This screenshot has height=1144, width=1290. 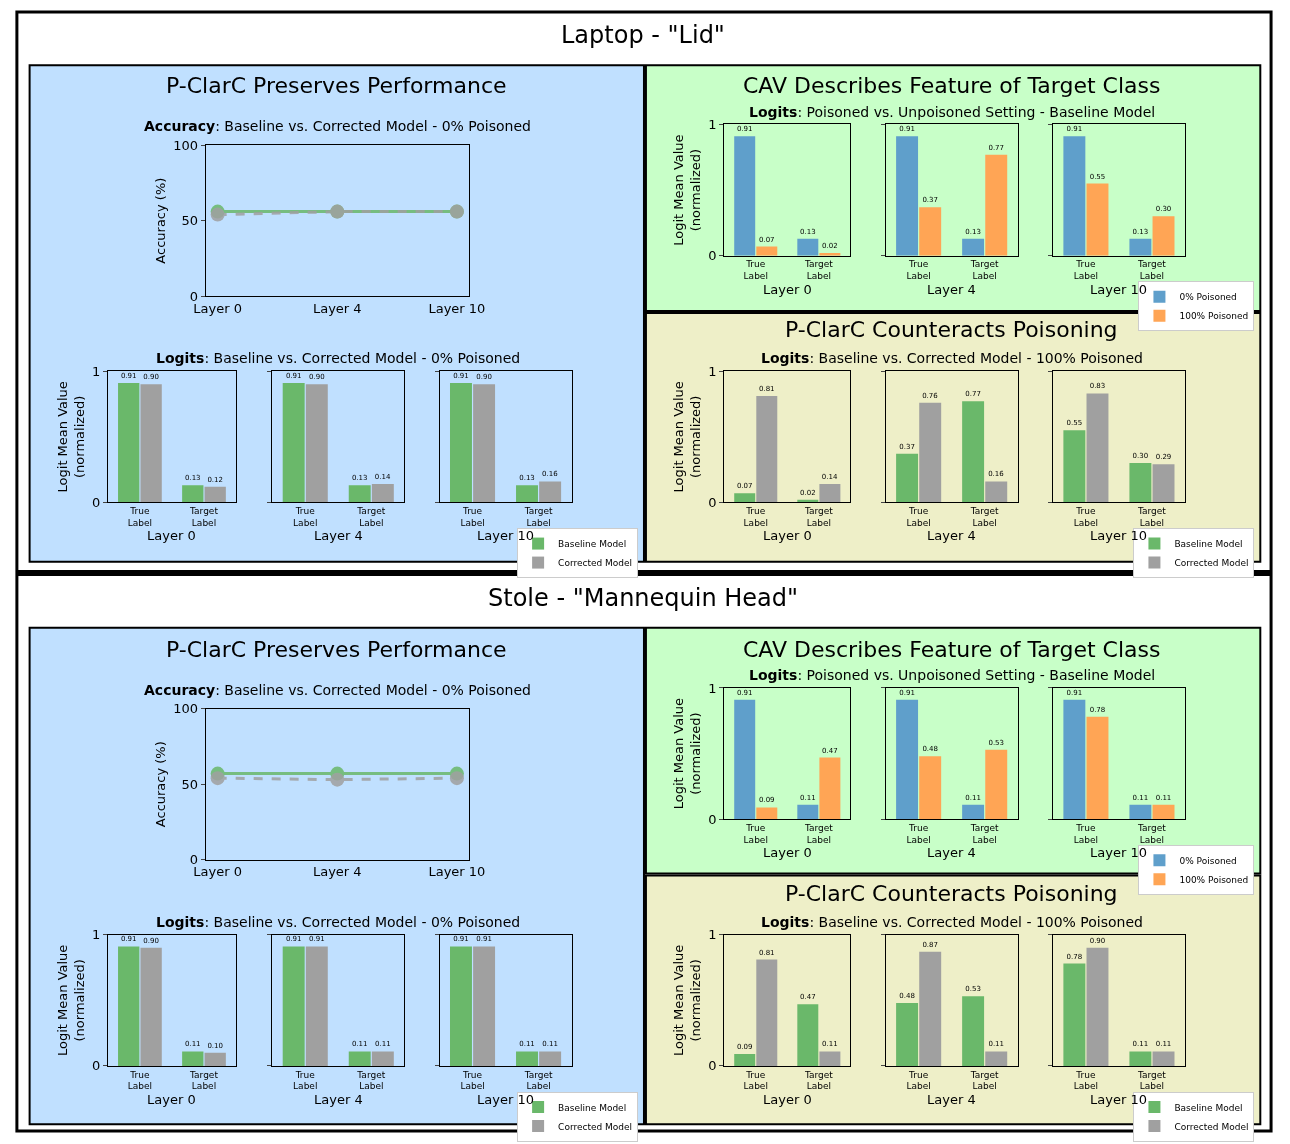 I want to click on y-tick-label: 50, so click(x=190, y=784).